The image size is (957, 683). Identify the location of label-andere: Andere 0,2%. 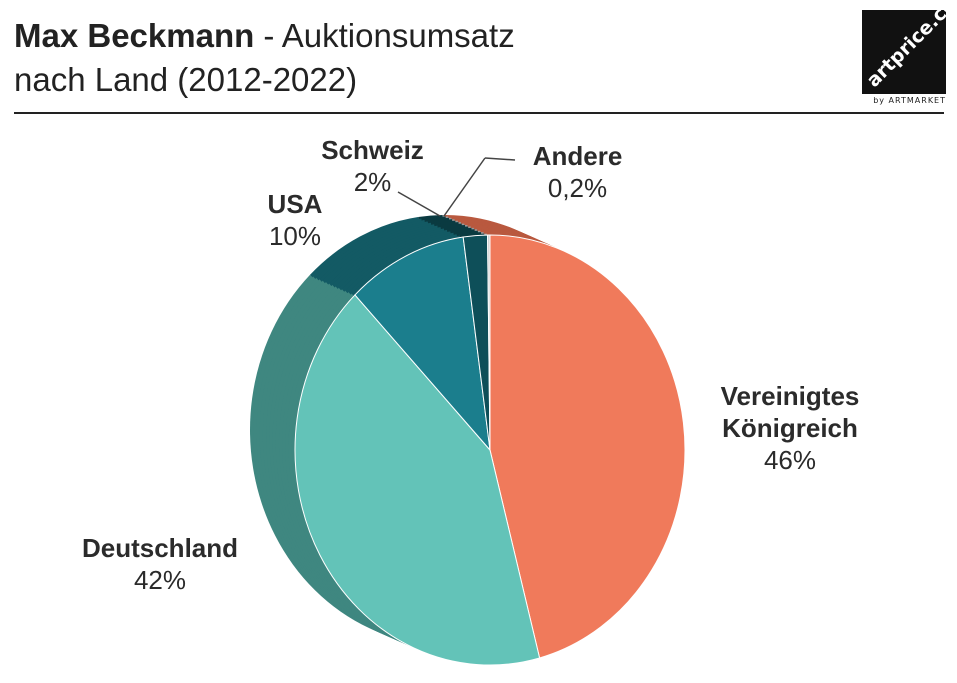
(577, 172).